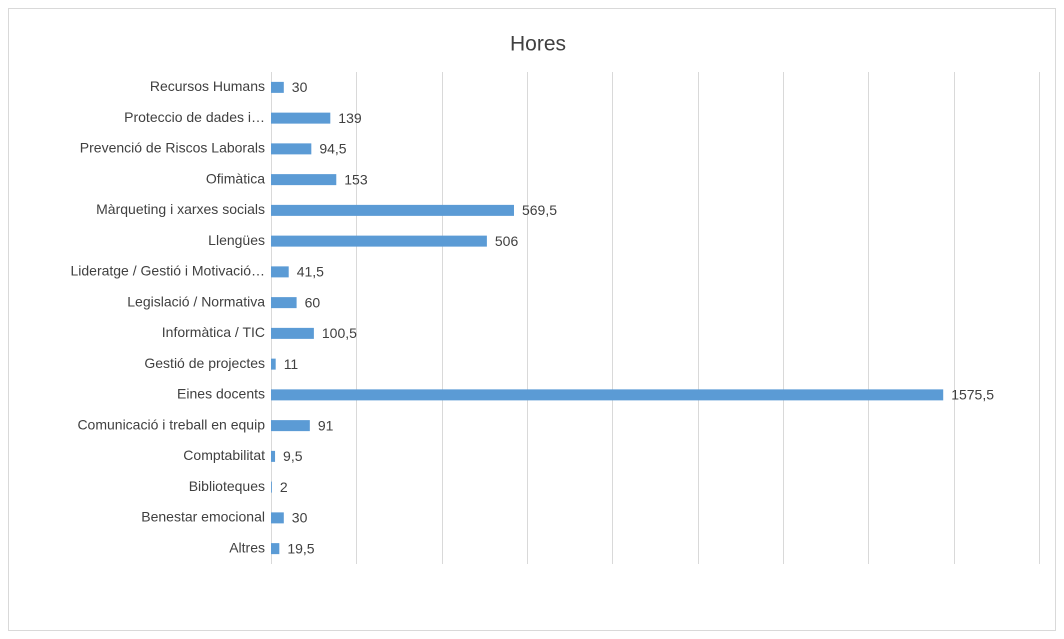 Image resolution: width=1064 pixels, height=639 pixels. What do you see at coordinates (224, 455) in the screenshot?
I see `y-tick-label: Comptabilitat` at bounding box center [224, 455].